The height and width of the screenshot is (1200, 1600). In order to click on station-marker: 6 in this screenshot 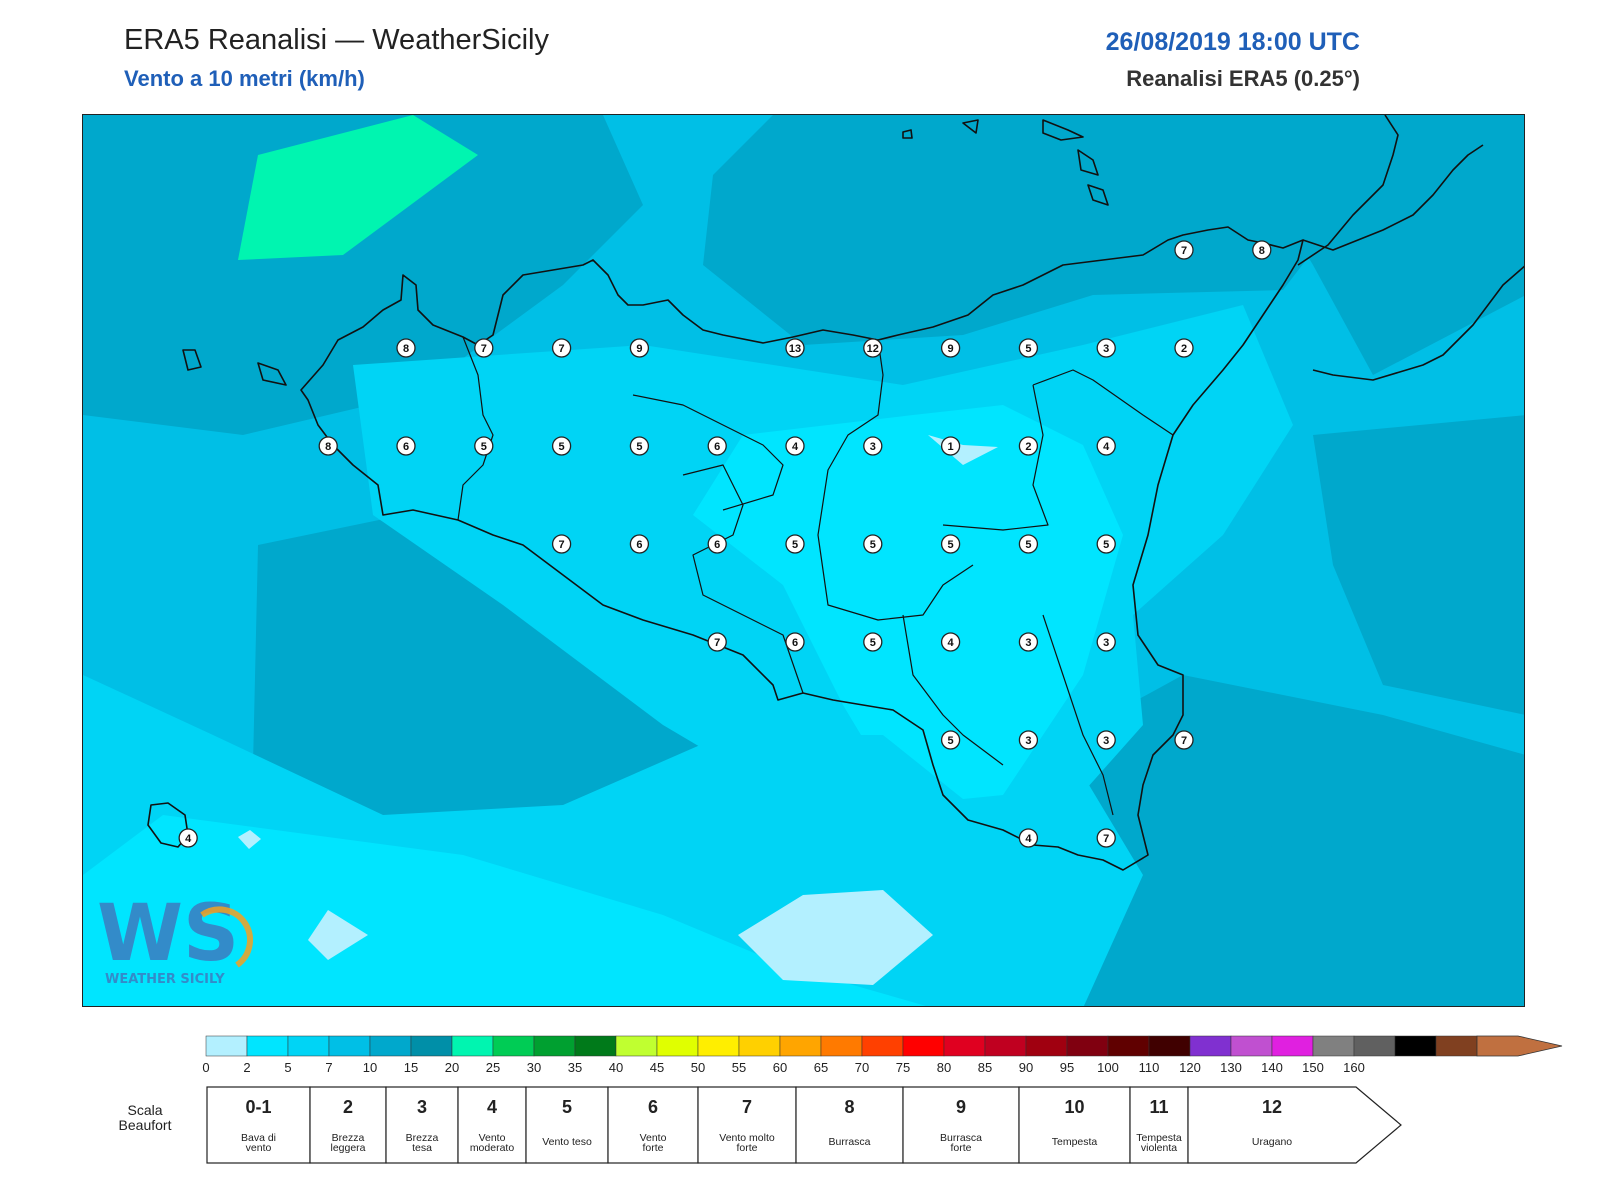, I will do `click(406, 446)`.